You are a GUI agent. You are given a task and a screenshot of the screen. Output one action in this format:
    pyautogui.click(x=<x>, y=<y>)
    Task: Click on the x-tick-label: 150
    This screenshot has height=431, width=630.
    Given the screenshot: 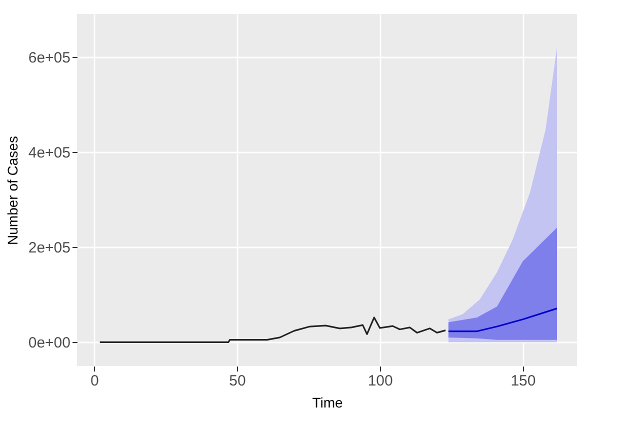 What is the action you would take?
    pyautogui.click(x=523, y=381)
    